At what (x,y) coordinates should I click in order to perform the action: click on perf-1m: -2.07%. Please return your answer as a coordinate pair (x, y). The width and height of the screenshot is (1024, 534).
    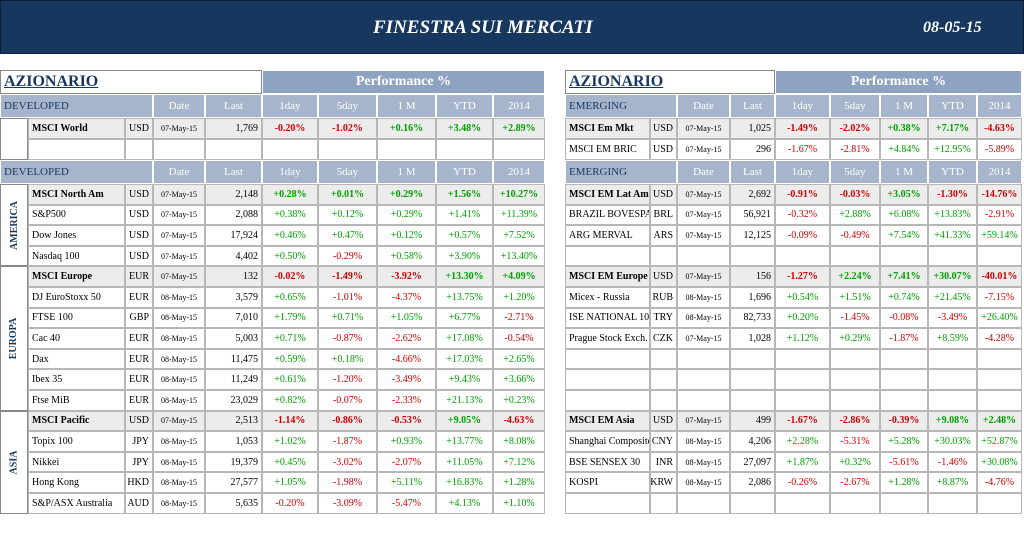
    Looking at the image, I should click on (406, 462).